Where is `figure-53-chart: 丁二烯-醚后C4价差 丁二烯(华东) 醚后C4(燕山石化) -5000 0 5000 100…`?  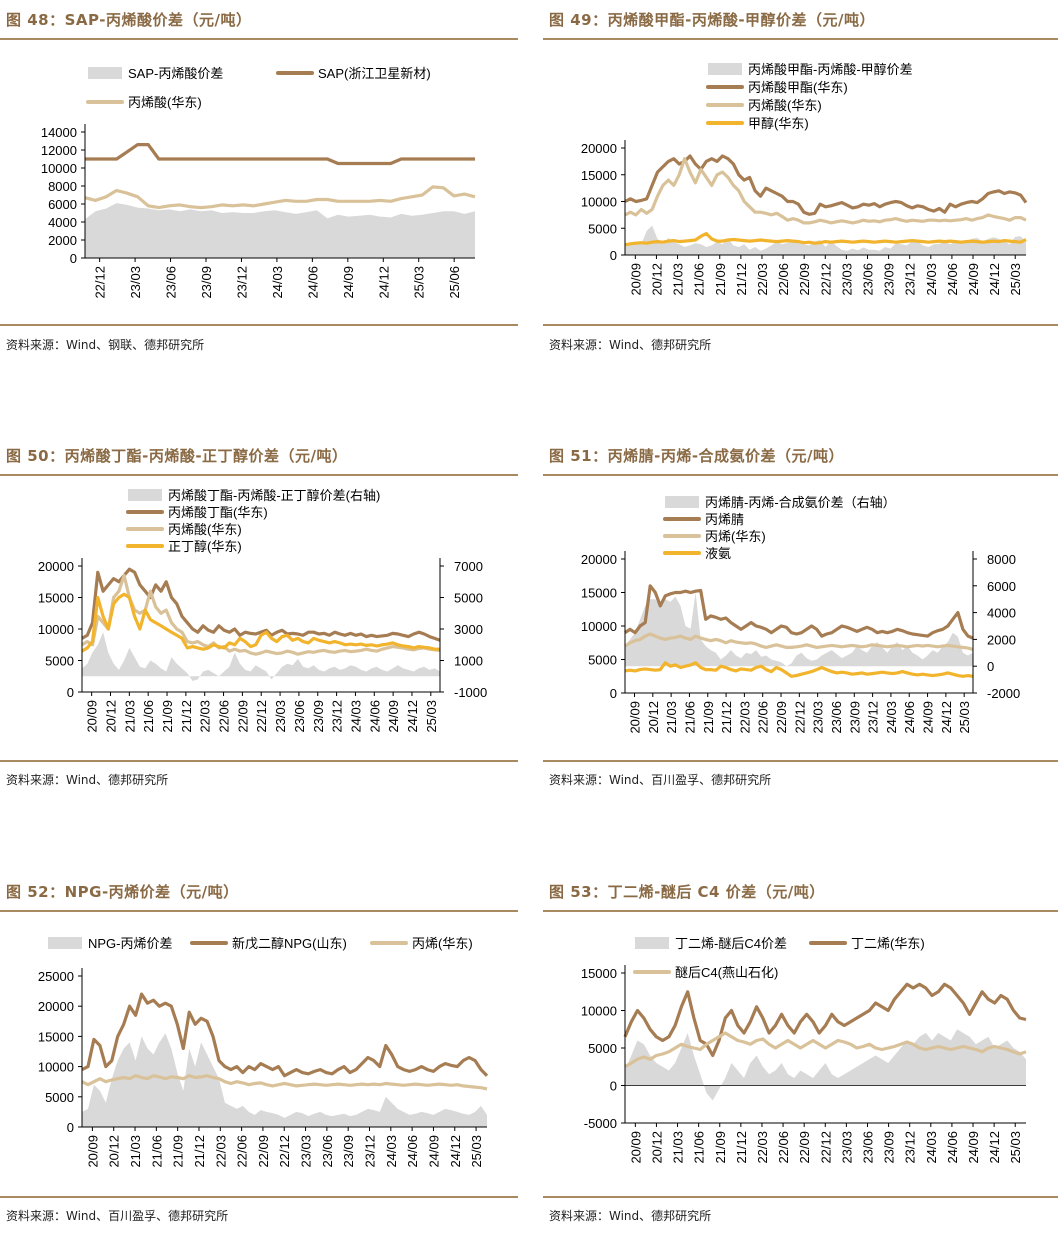 figure-53-chart: 丁二烯-醚后C4价差 丁二烯(华东) 醚后C4(燕山石化) -5000 0 5000 100… is located at coordinates (804, 1050).